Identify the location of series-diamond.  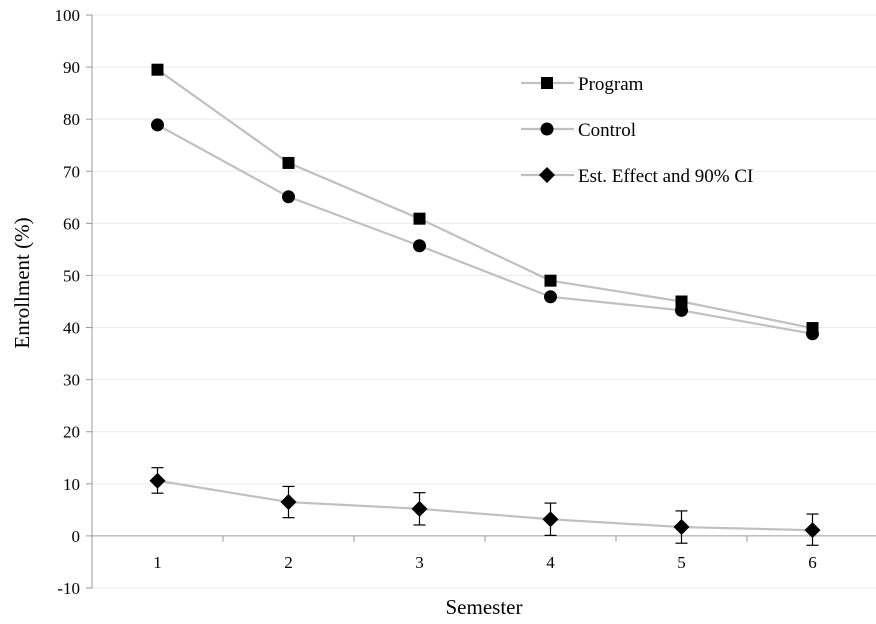
(485, 506).